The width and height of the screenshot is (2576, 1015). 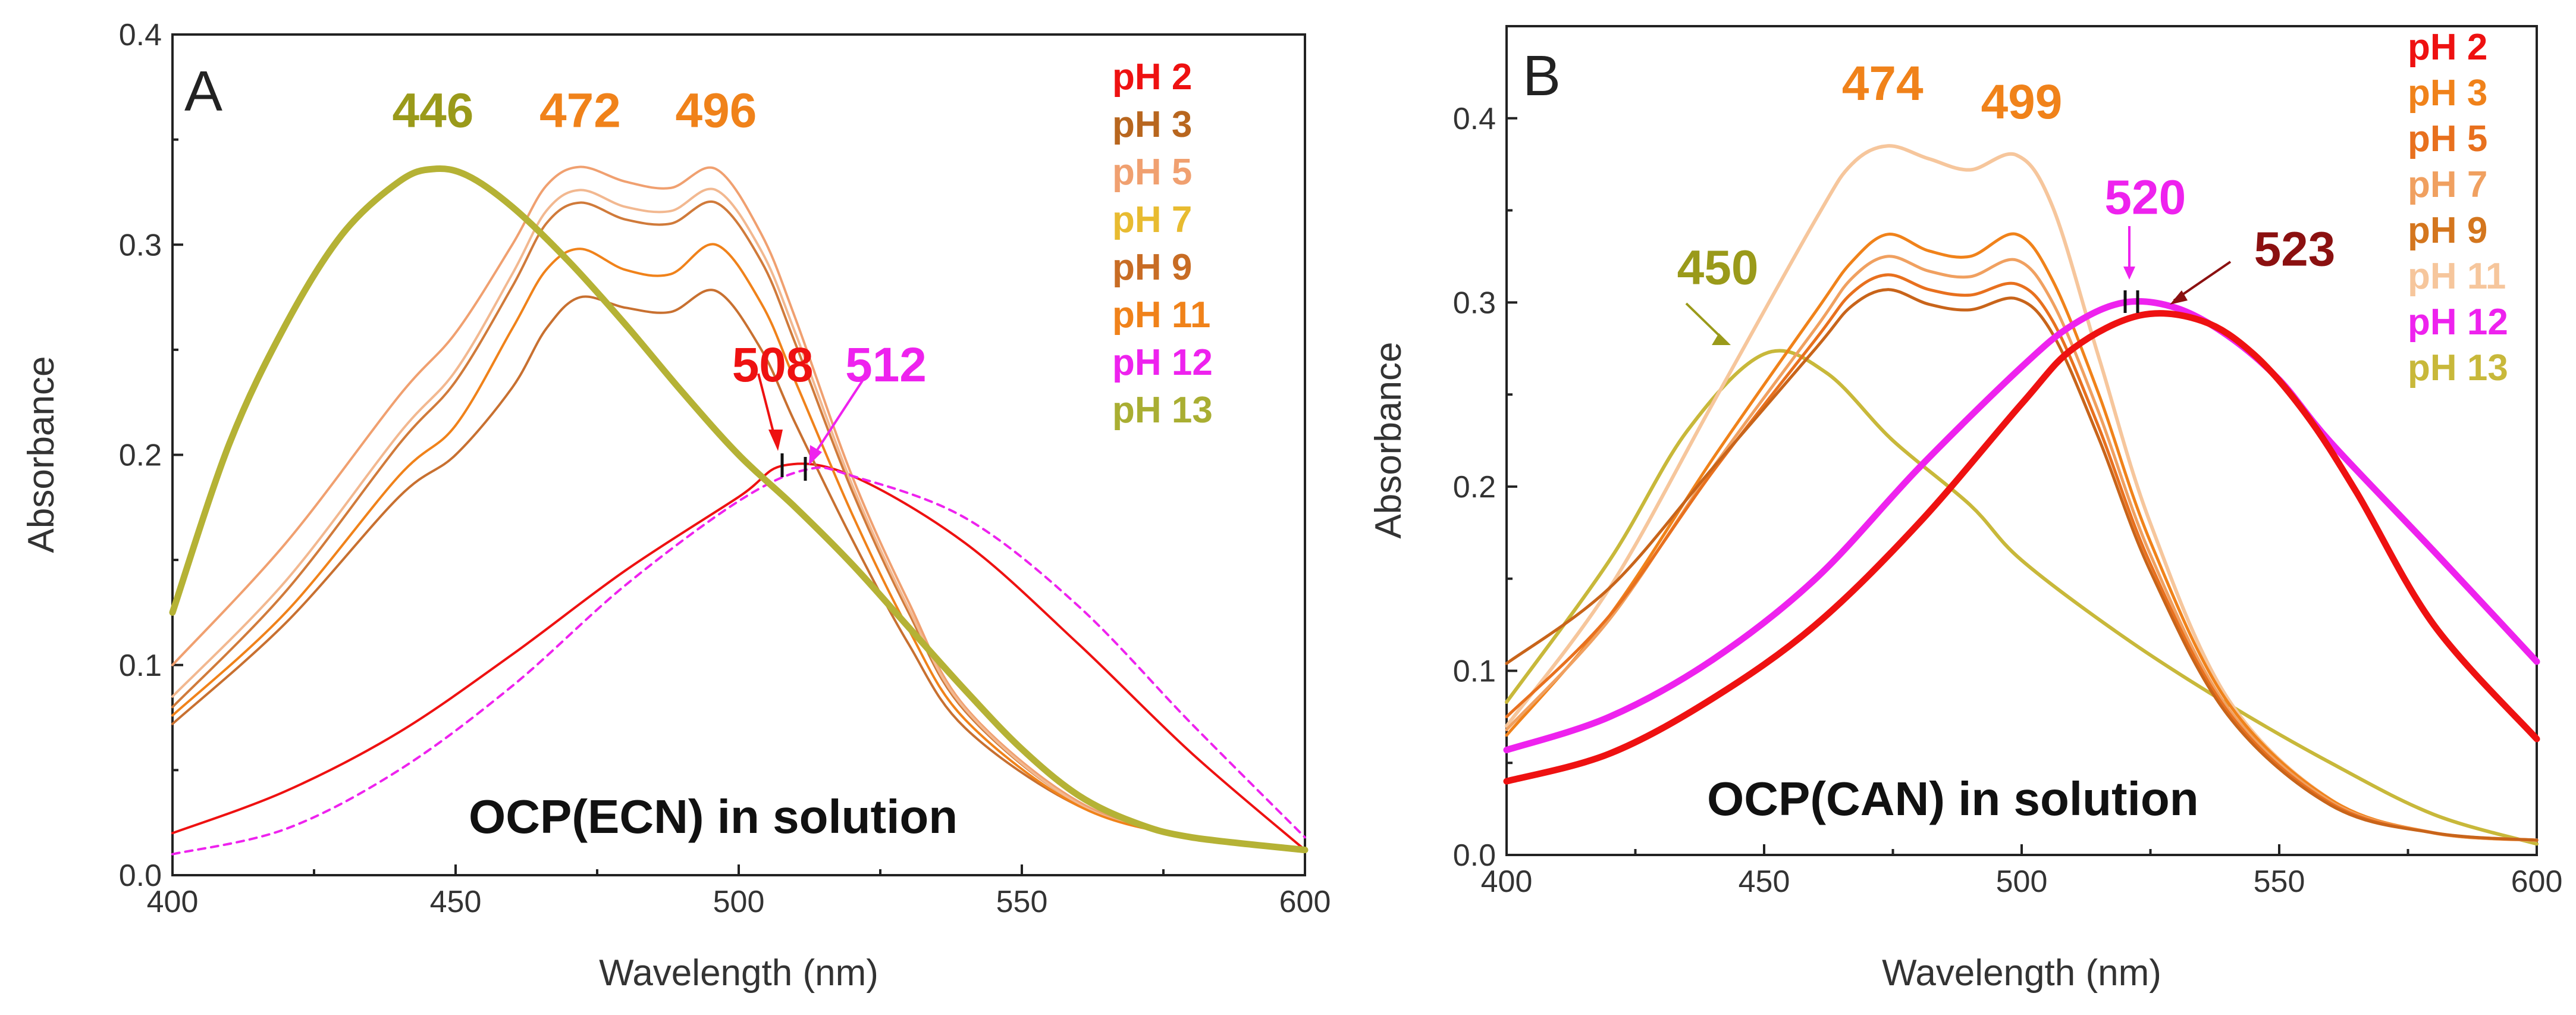 What do you see at coordinates (1474, 303) in the screenshot?
I see `y-tick-label-b: 0.3` at bounding box center [1474, 303].